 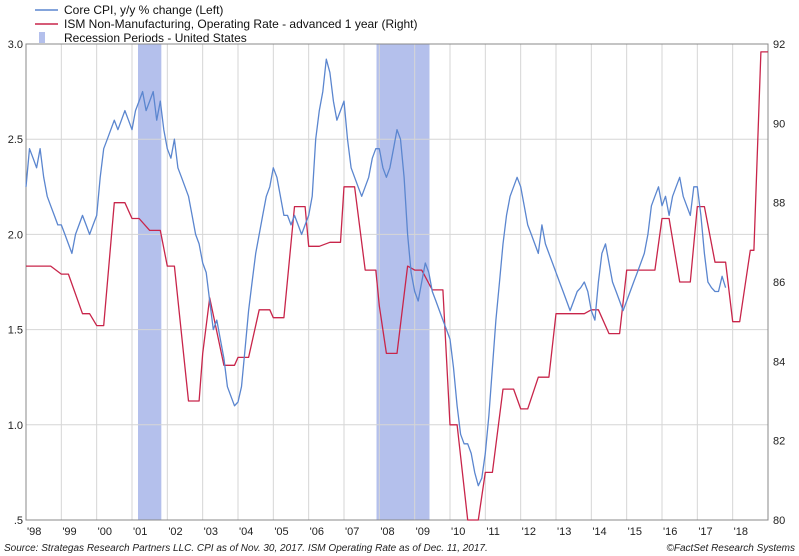 I want to click on x-tick-label: '11, so click(x=493, y=532).